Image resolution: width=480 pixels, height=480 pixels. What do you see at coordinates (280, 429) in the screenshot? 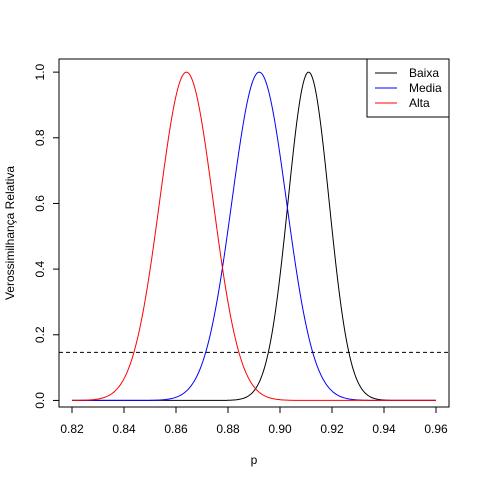
I see `x-tick-label: 0.90` at bounding box center [280, 429].